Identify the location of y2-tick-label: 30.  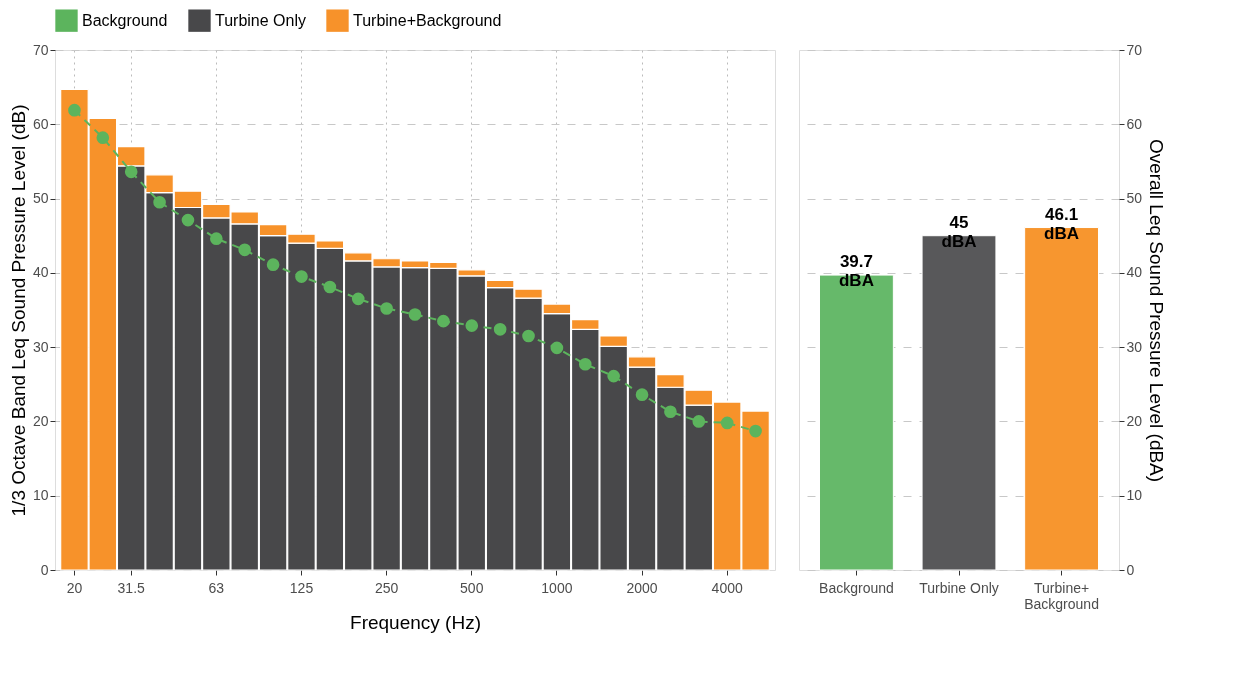
(1134, 346).